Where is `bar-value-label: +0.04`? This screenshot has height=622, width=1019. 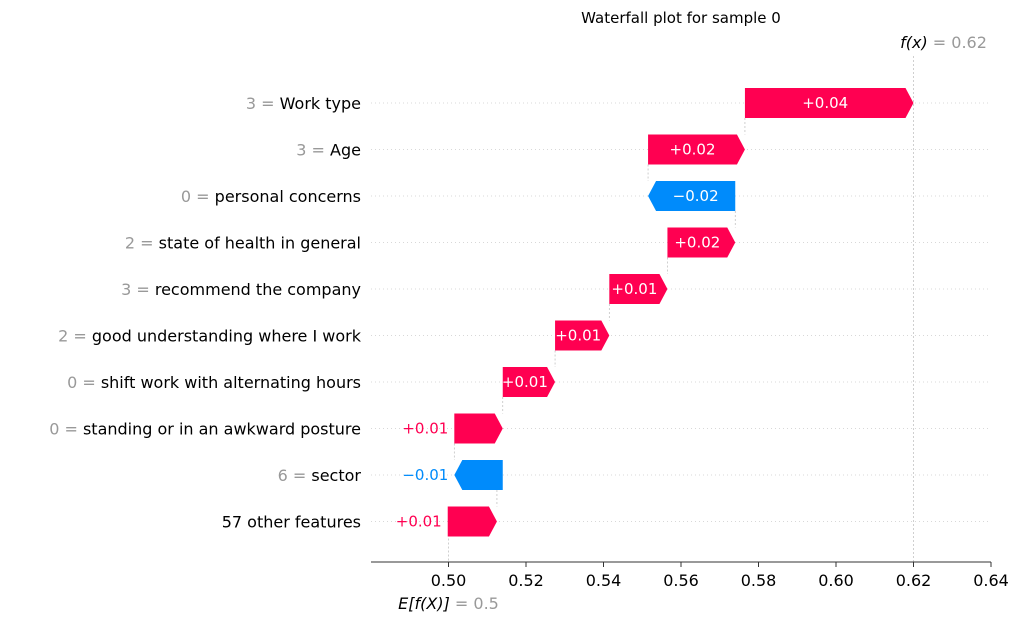
bar-value-label: +0.04 is located at coordinates (825, 103).